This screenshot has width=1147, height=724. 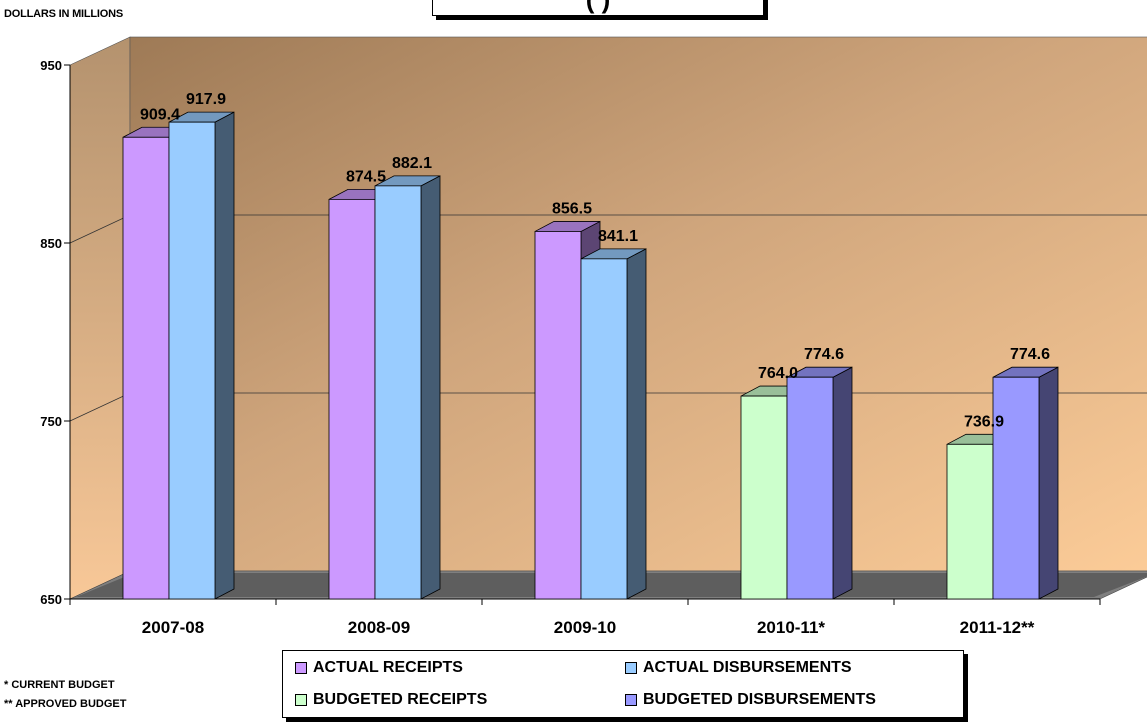 What do you see at coordinates (791, 627) in the screenshot?
I see `x-tick-label: 2010-11*` at bounding box center [791, 627].